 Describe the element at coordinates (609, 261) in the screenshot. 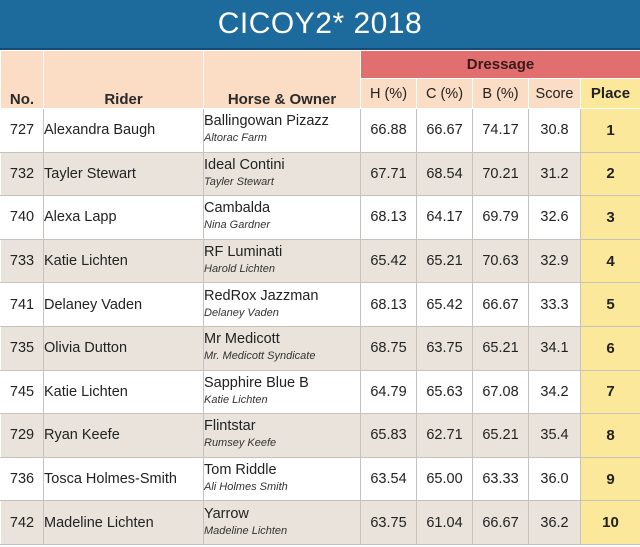

I see `placing: 4` at that location.